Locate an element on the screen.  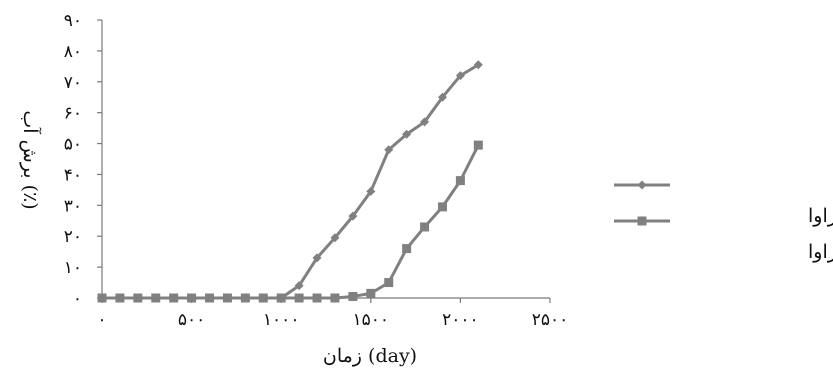
legend-marker-diamond is located at coordinates (642, 185).